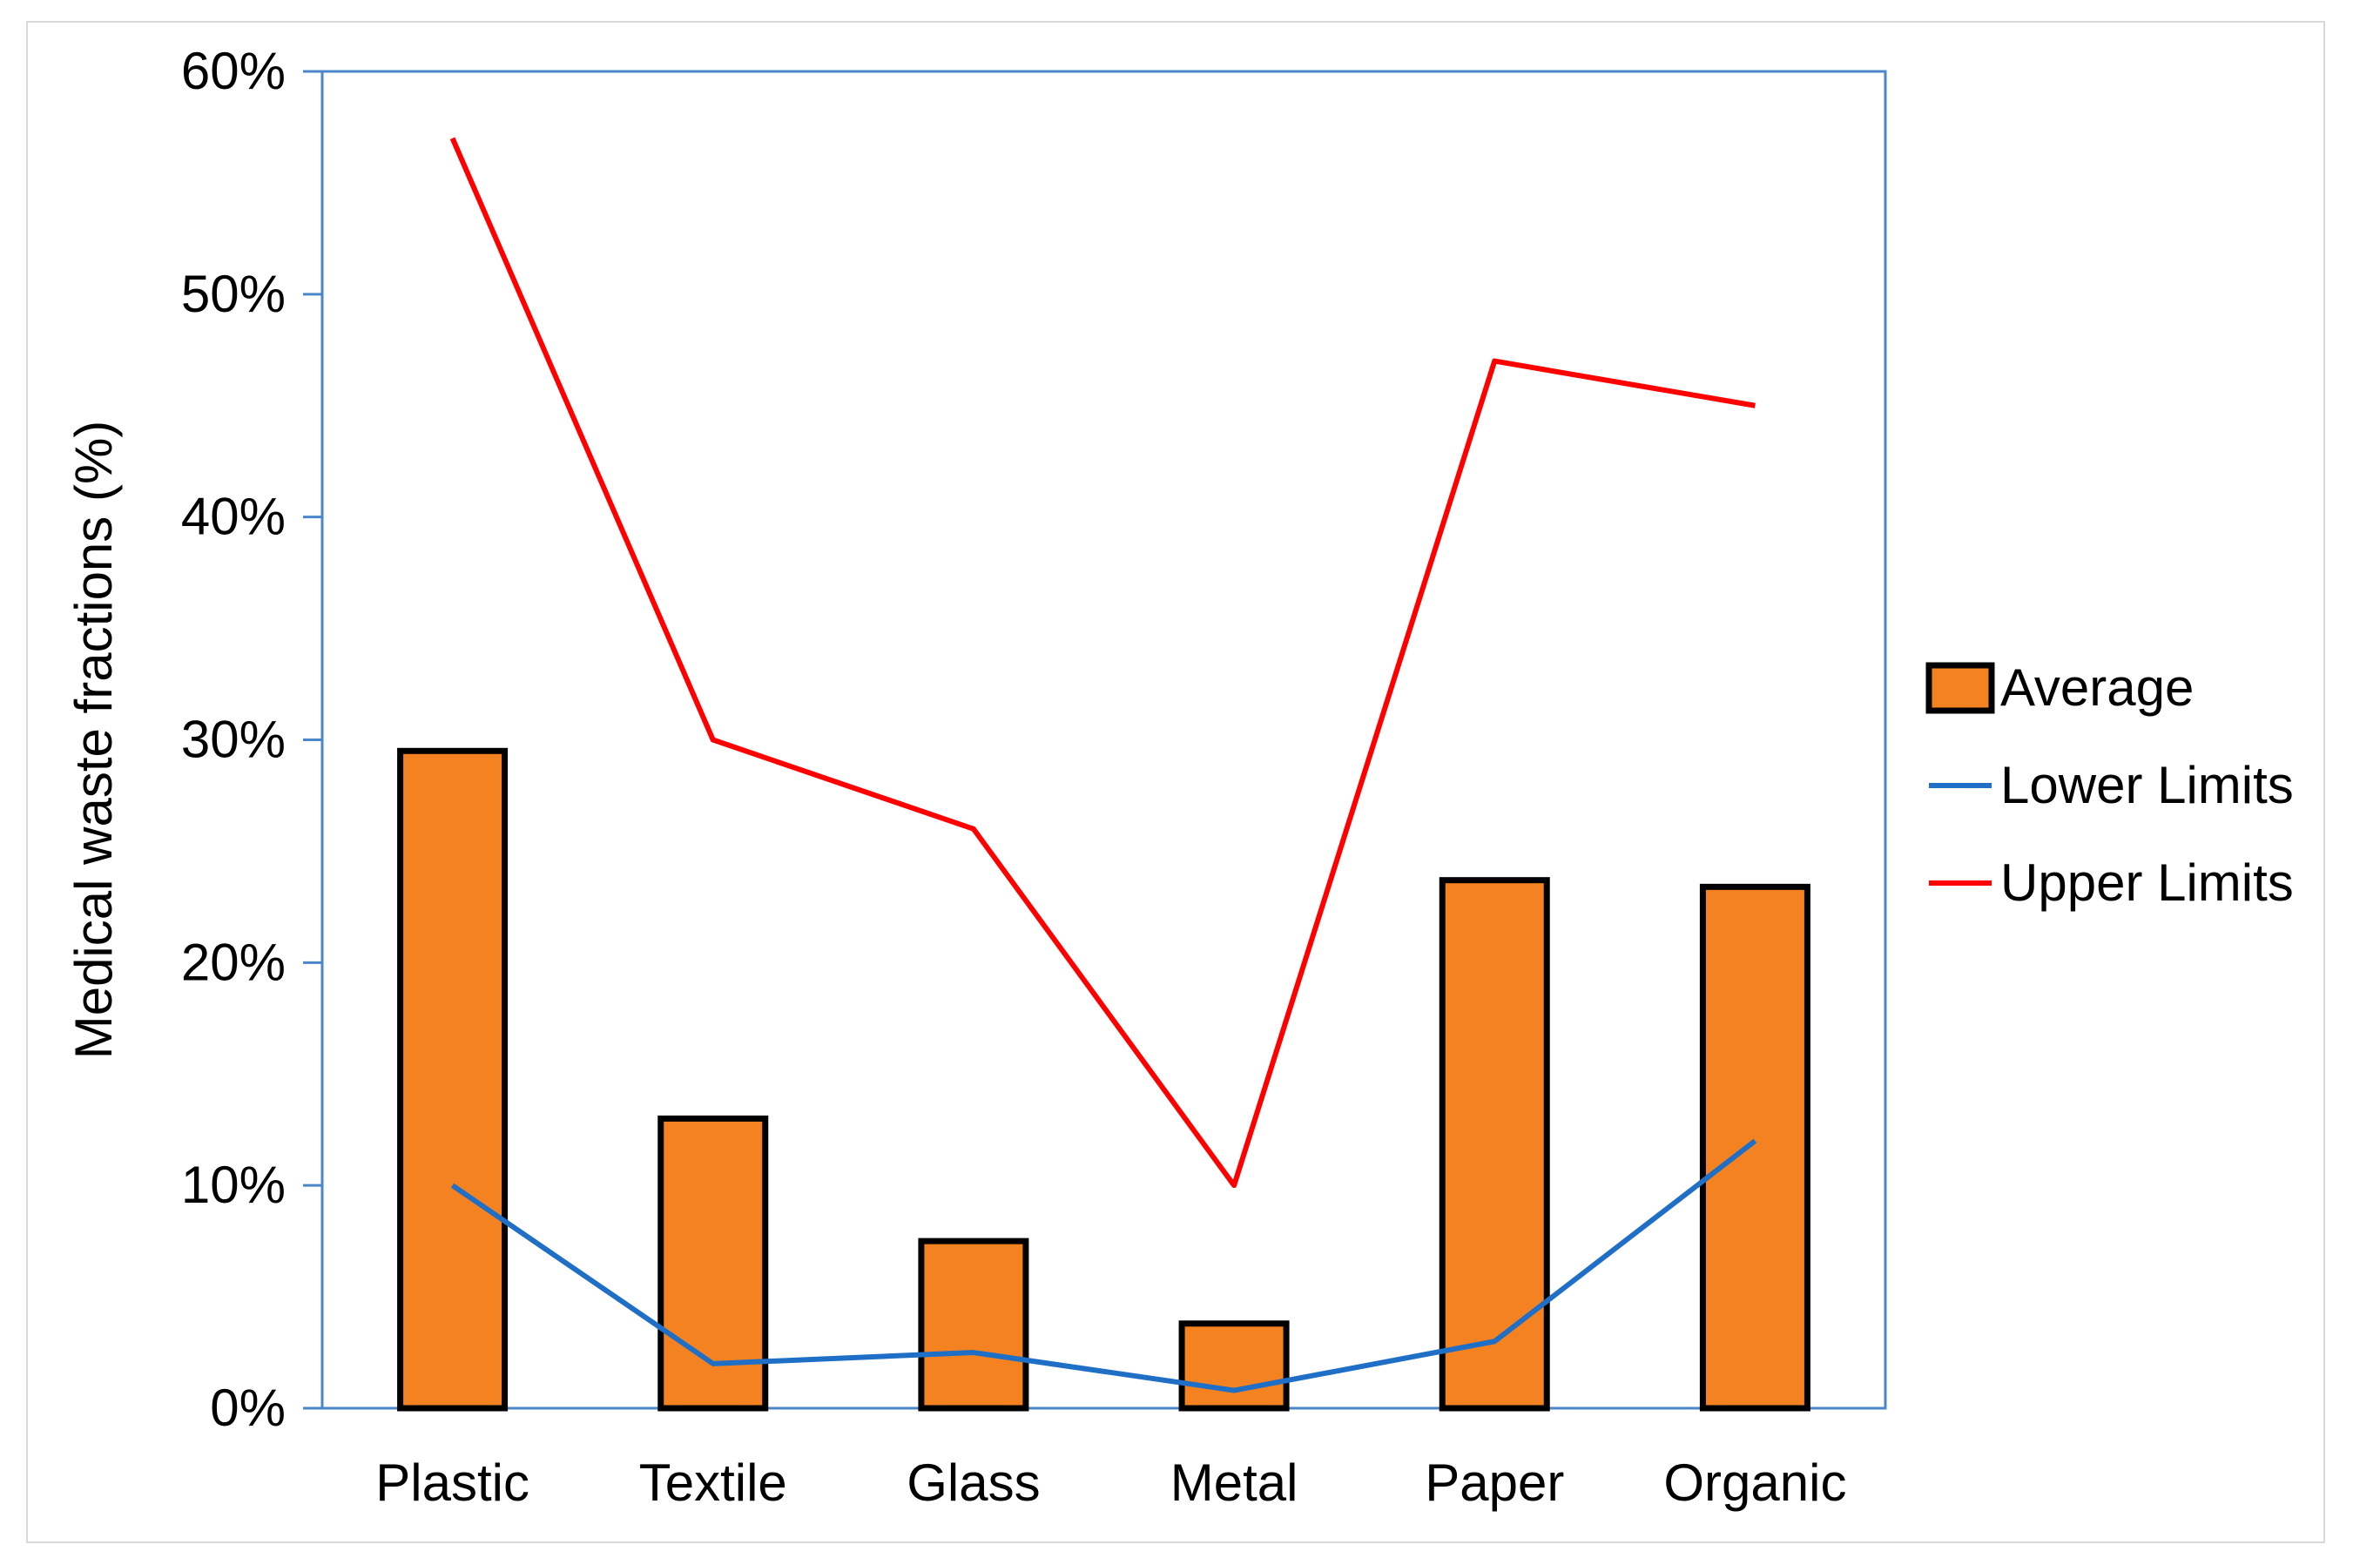 This screenshot has width=2380, height=1558. What do you see at coordinates (233, 294) in the screenshot?
I see `y-tick-label: 50%` at bounding box center [233, 294].